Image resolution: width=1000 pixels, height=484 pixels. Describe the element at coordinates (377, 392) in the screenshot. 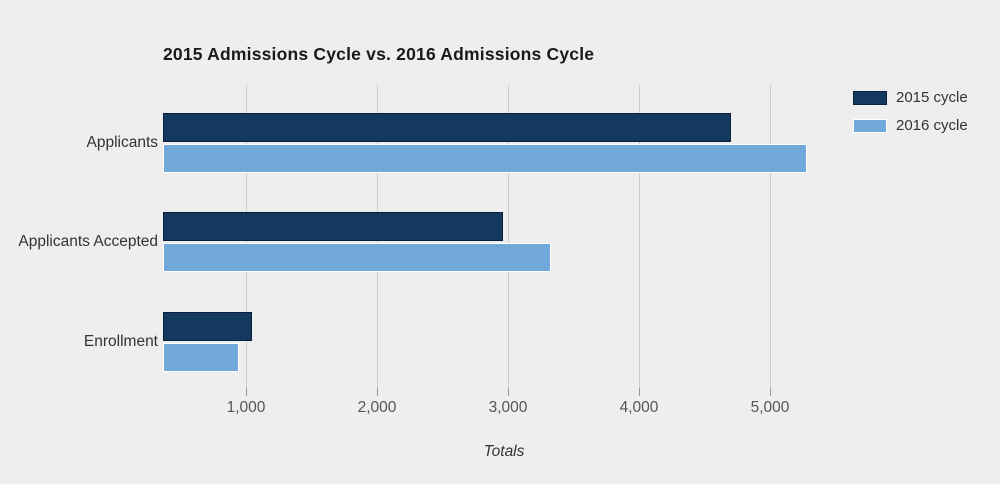

I see `tick-mark-2000` at that location.